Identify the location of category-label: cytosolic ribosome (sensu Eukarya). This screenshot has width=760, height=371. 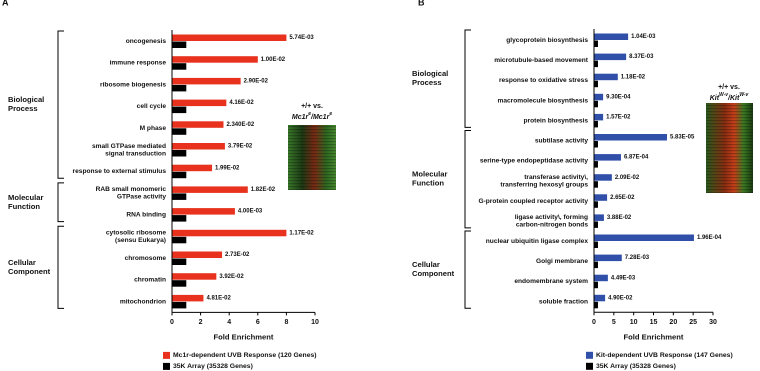
(136, 236).